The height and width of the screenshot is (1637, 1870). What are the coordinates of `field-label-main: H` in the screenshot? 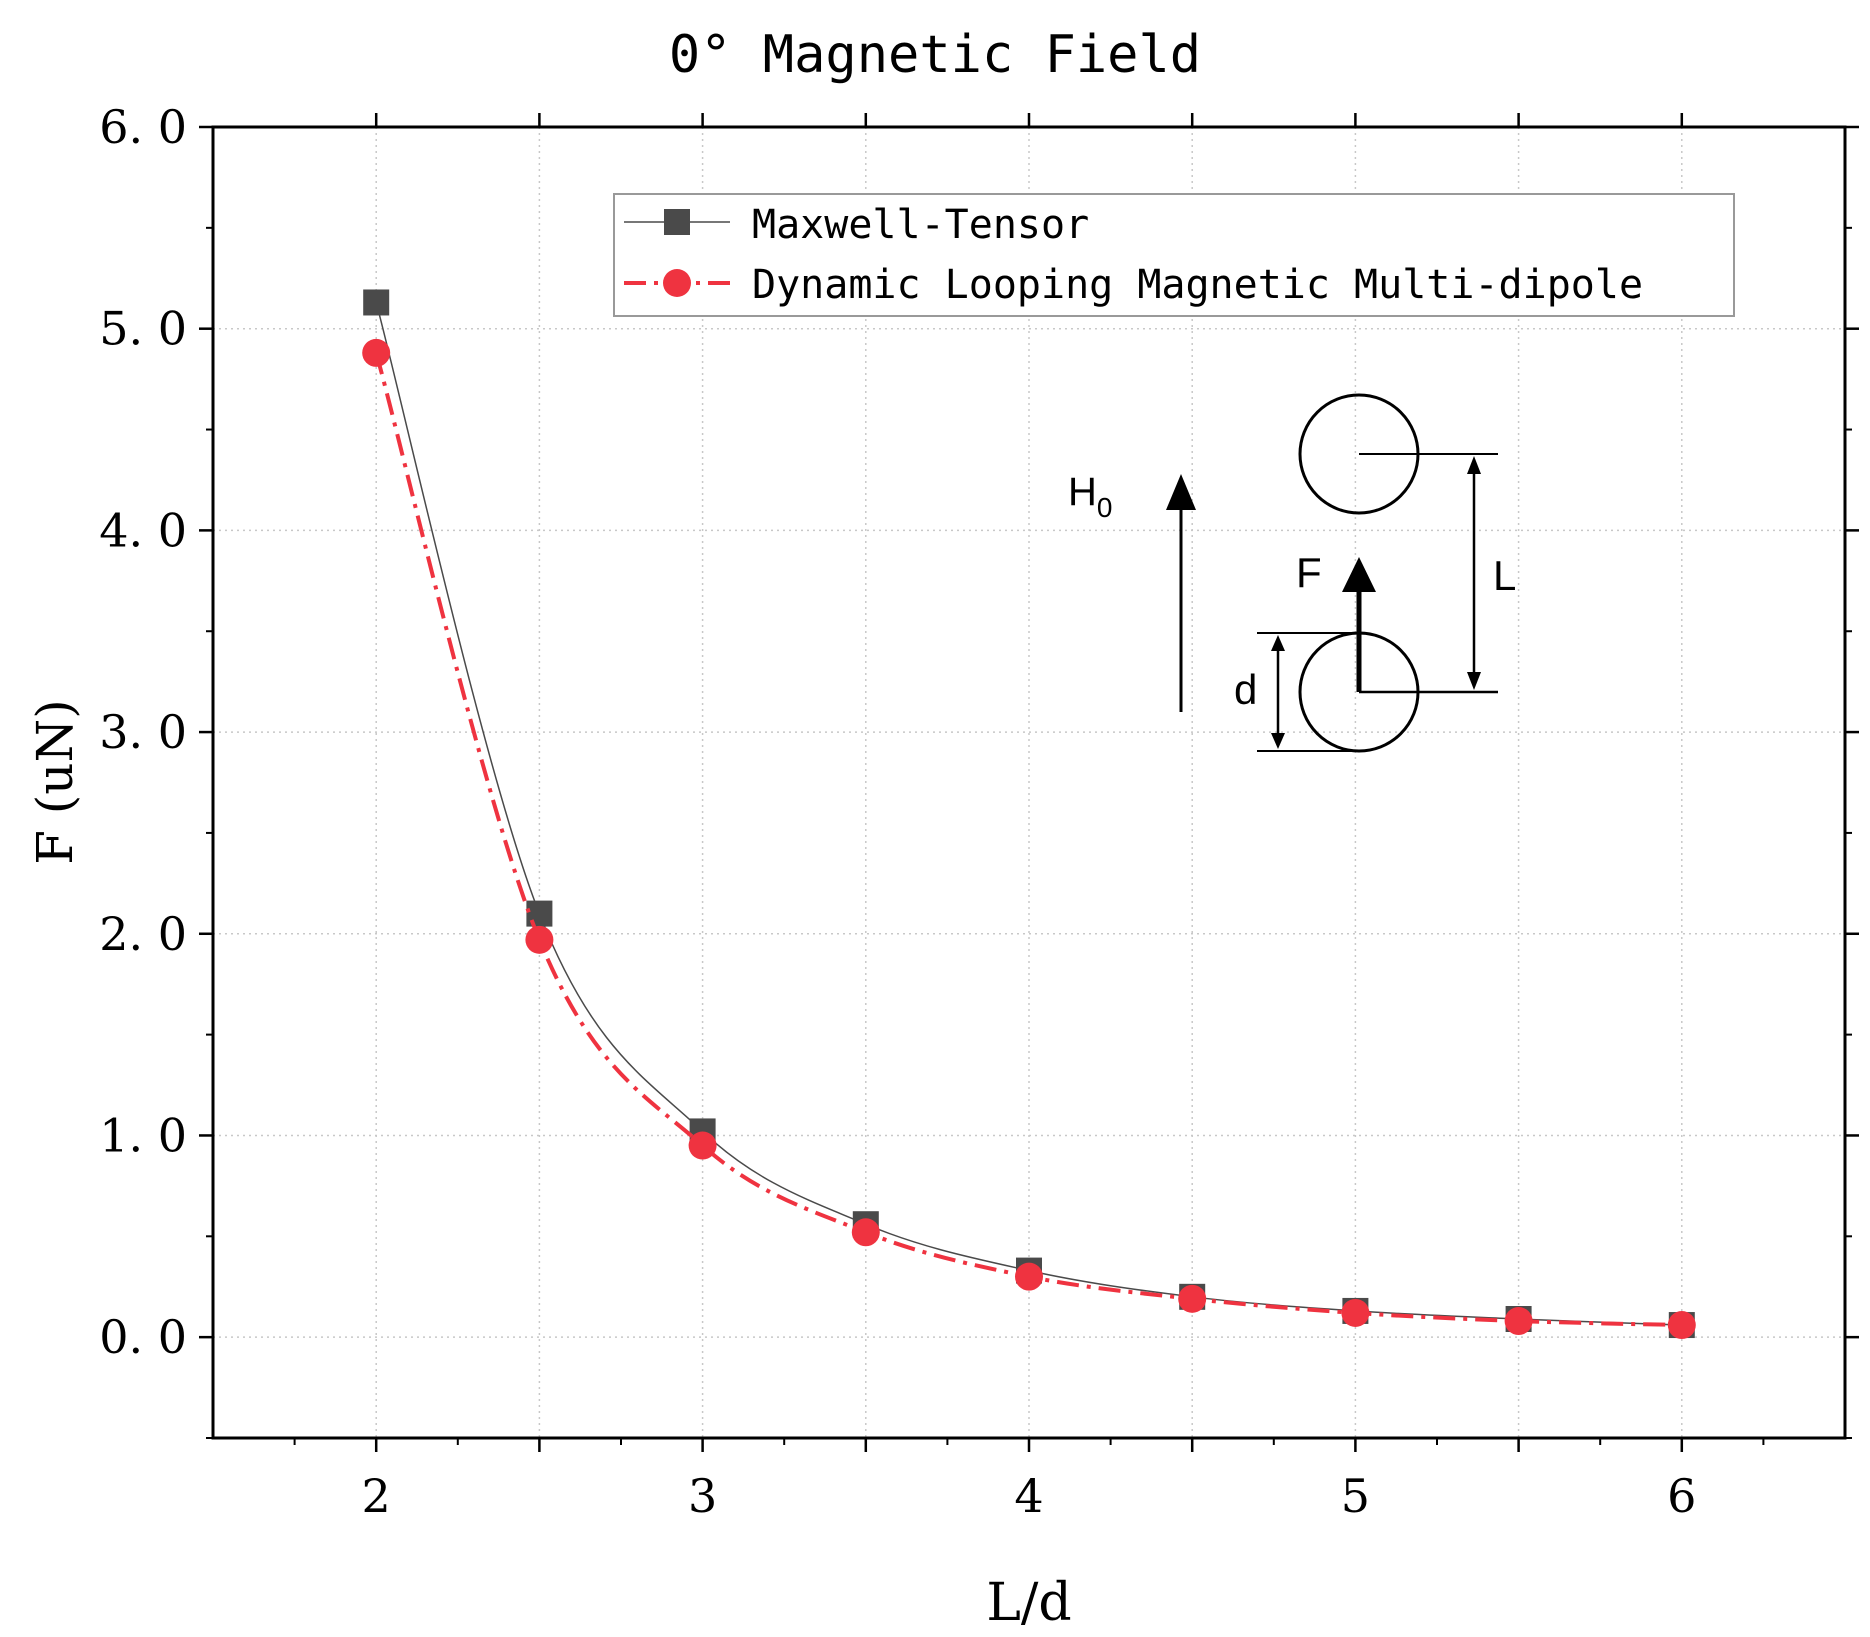 It's located at (1082, 492).